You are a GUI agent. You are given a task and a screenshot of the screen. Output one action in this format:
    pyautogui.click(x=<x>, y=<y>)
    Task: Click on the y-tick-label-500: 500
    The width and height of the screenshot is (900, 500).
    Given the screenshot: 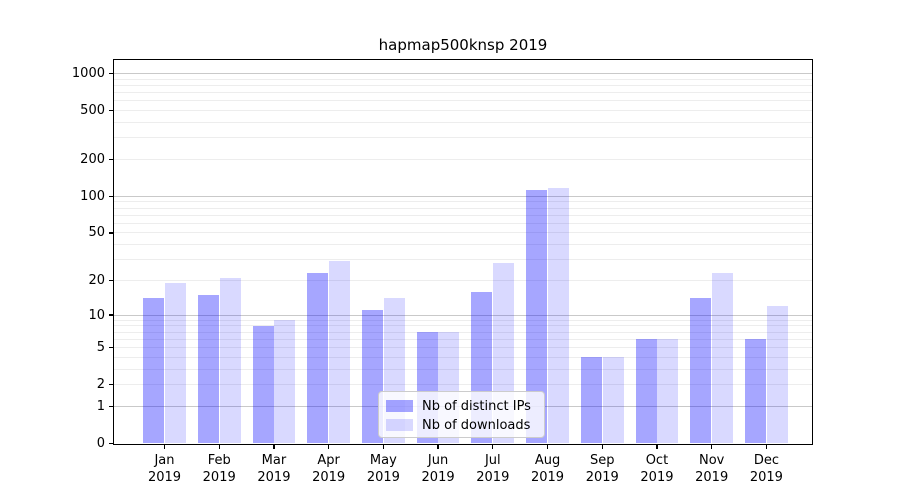 What is the action you would take?
    pyautogui.click(x=92, y=111)
    